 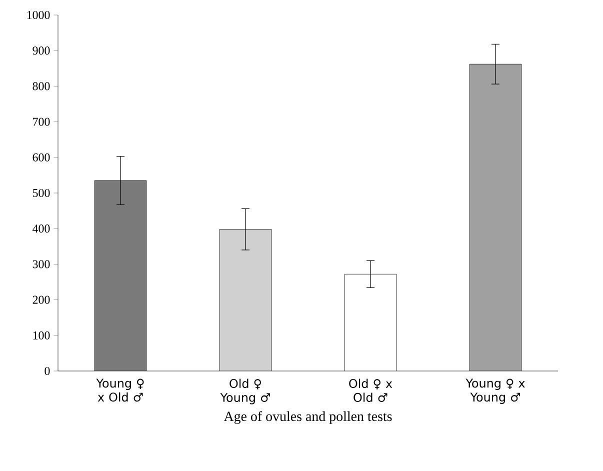 What do you see at coordinates (495, 391) in the screenshot?
I see `x-tick-label: Young ♀ x Young ♂` at bounding box center [495, 391].